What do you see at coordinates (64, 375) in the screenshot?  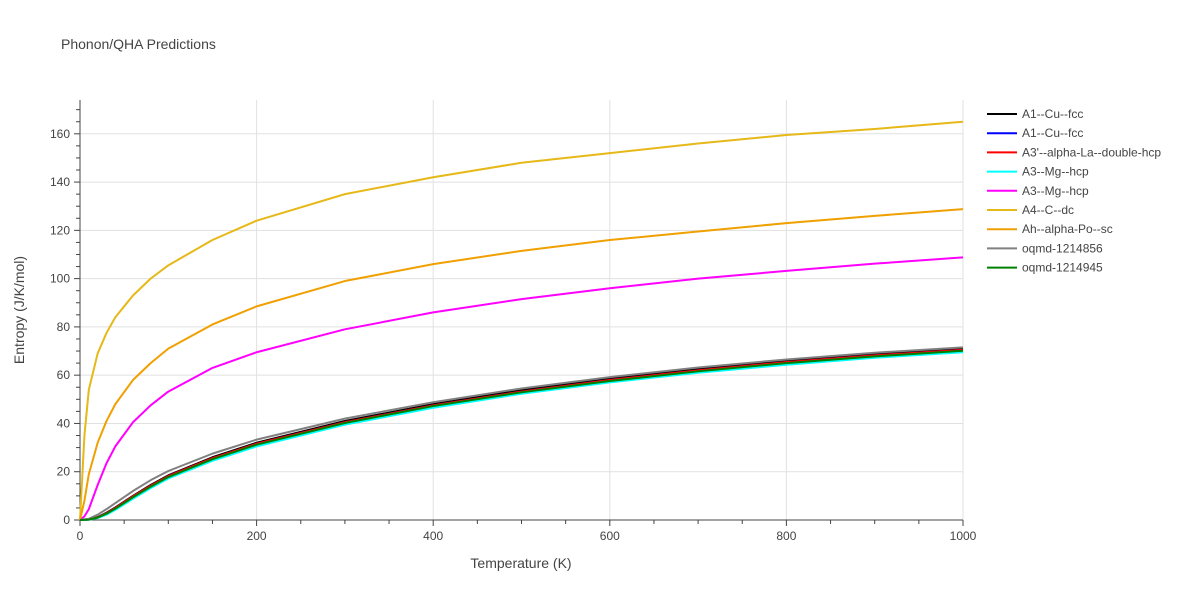 I see `y-tick-label: 60` at bounding box center [64, 375].